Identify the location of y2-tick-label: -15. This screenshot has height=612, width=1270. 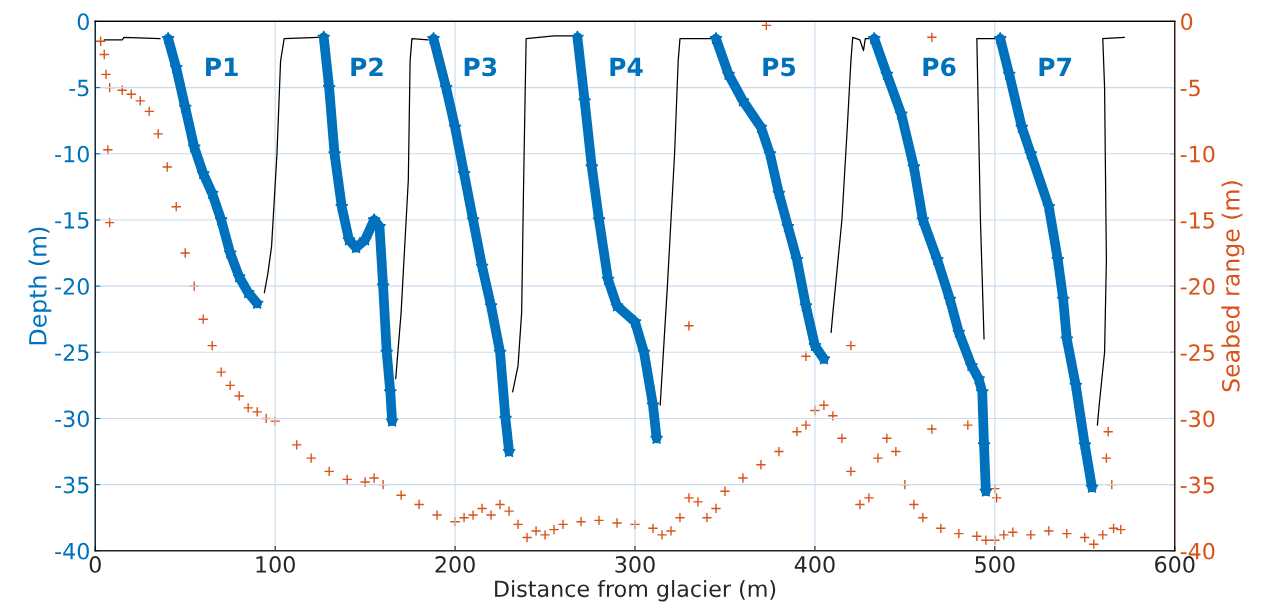
(1197, 220).